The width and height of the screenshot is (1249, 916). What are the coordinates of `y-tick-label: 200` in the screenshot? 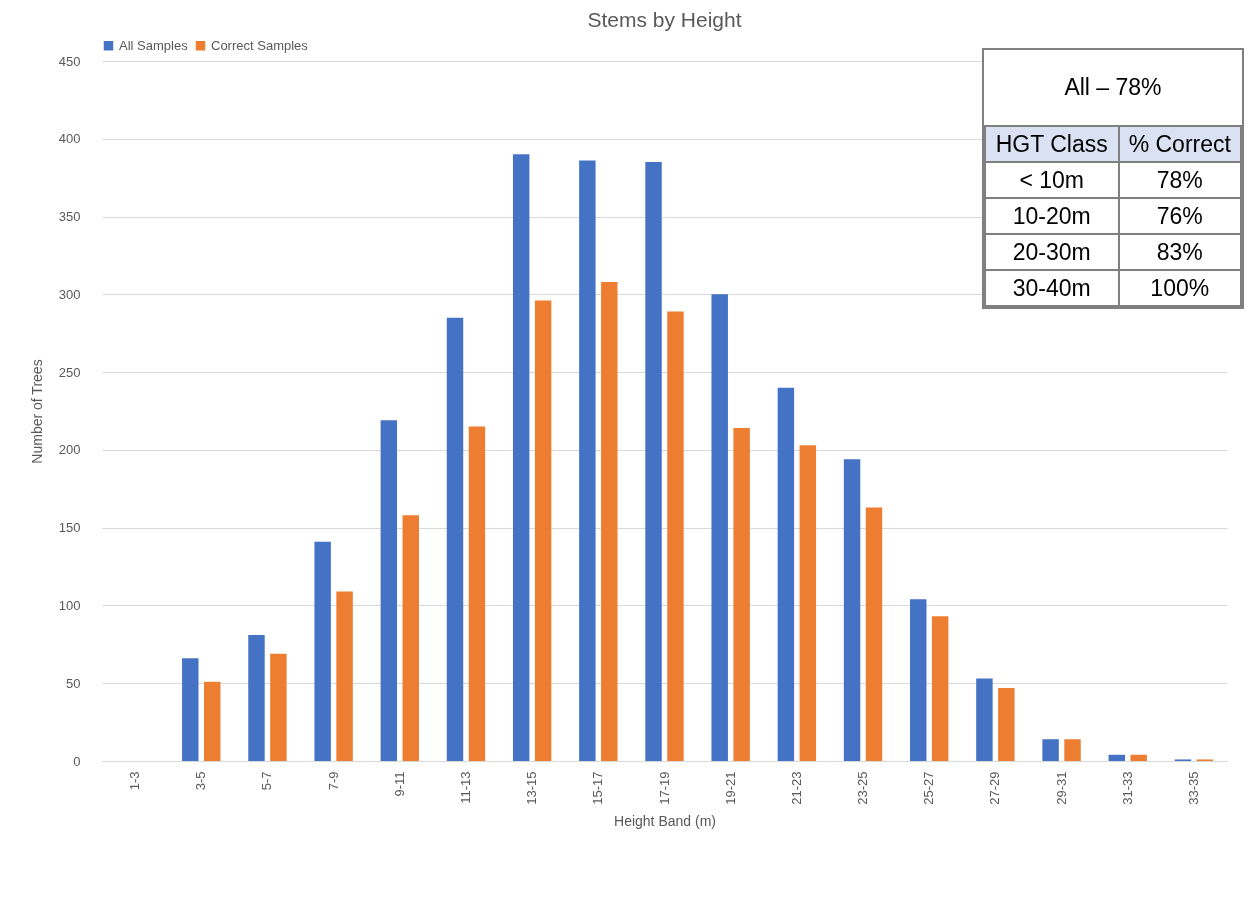 It's located at (69, 450).